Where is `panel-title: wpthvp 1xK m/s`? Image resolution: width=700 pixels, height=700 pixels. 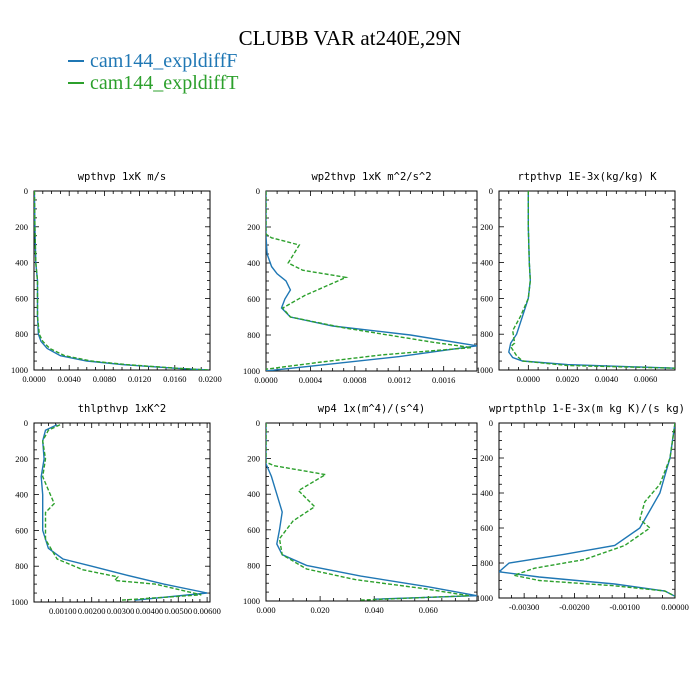 panel-title: wpthvp 1xK m/s is located at coordinates (122, 177).